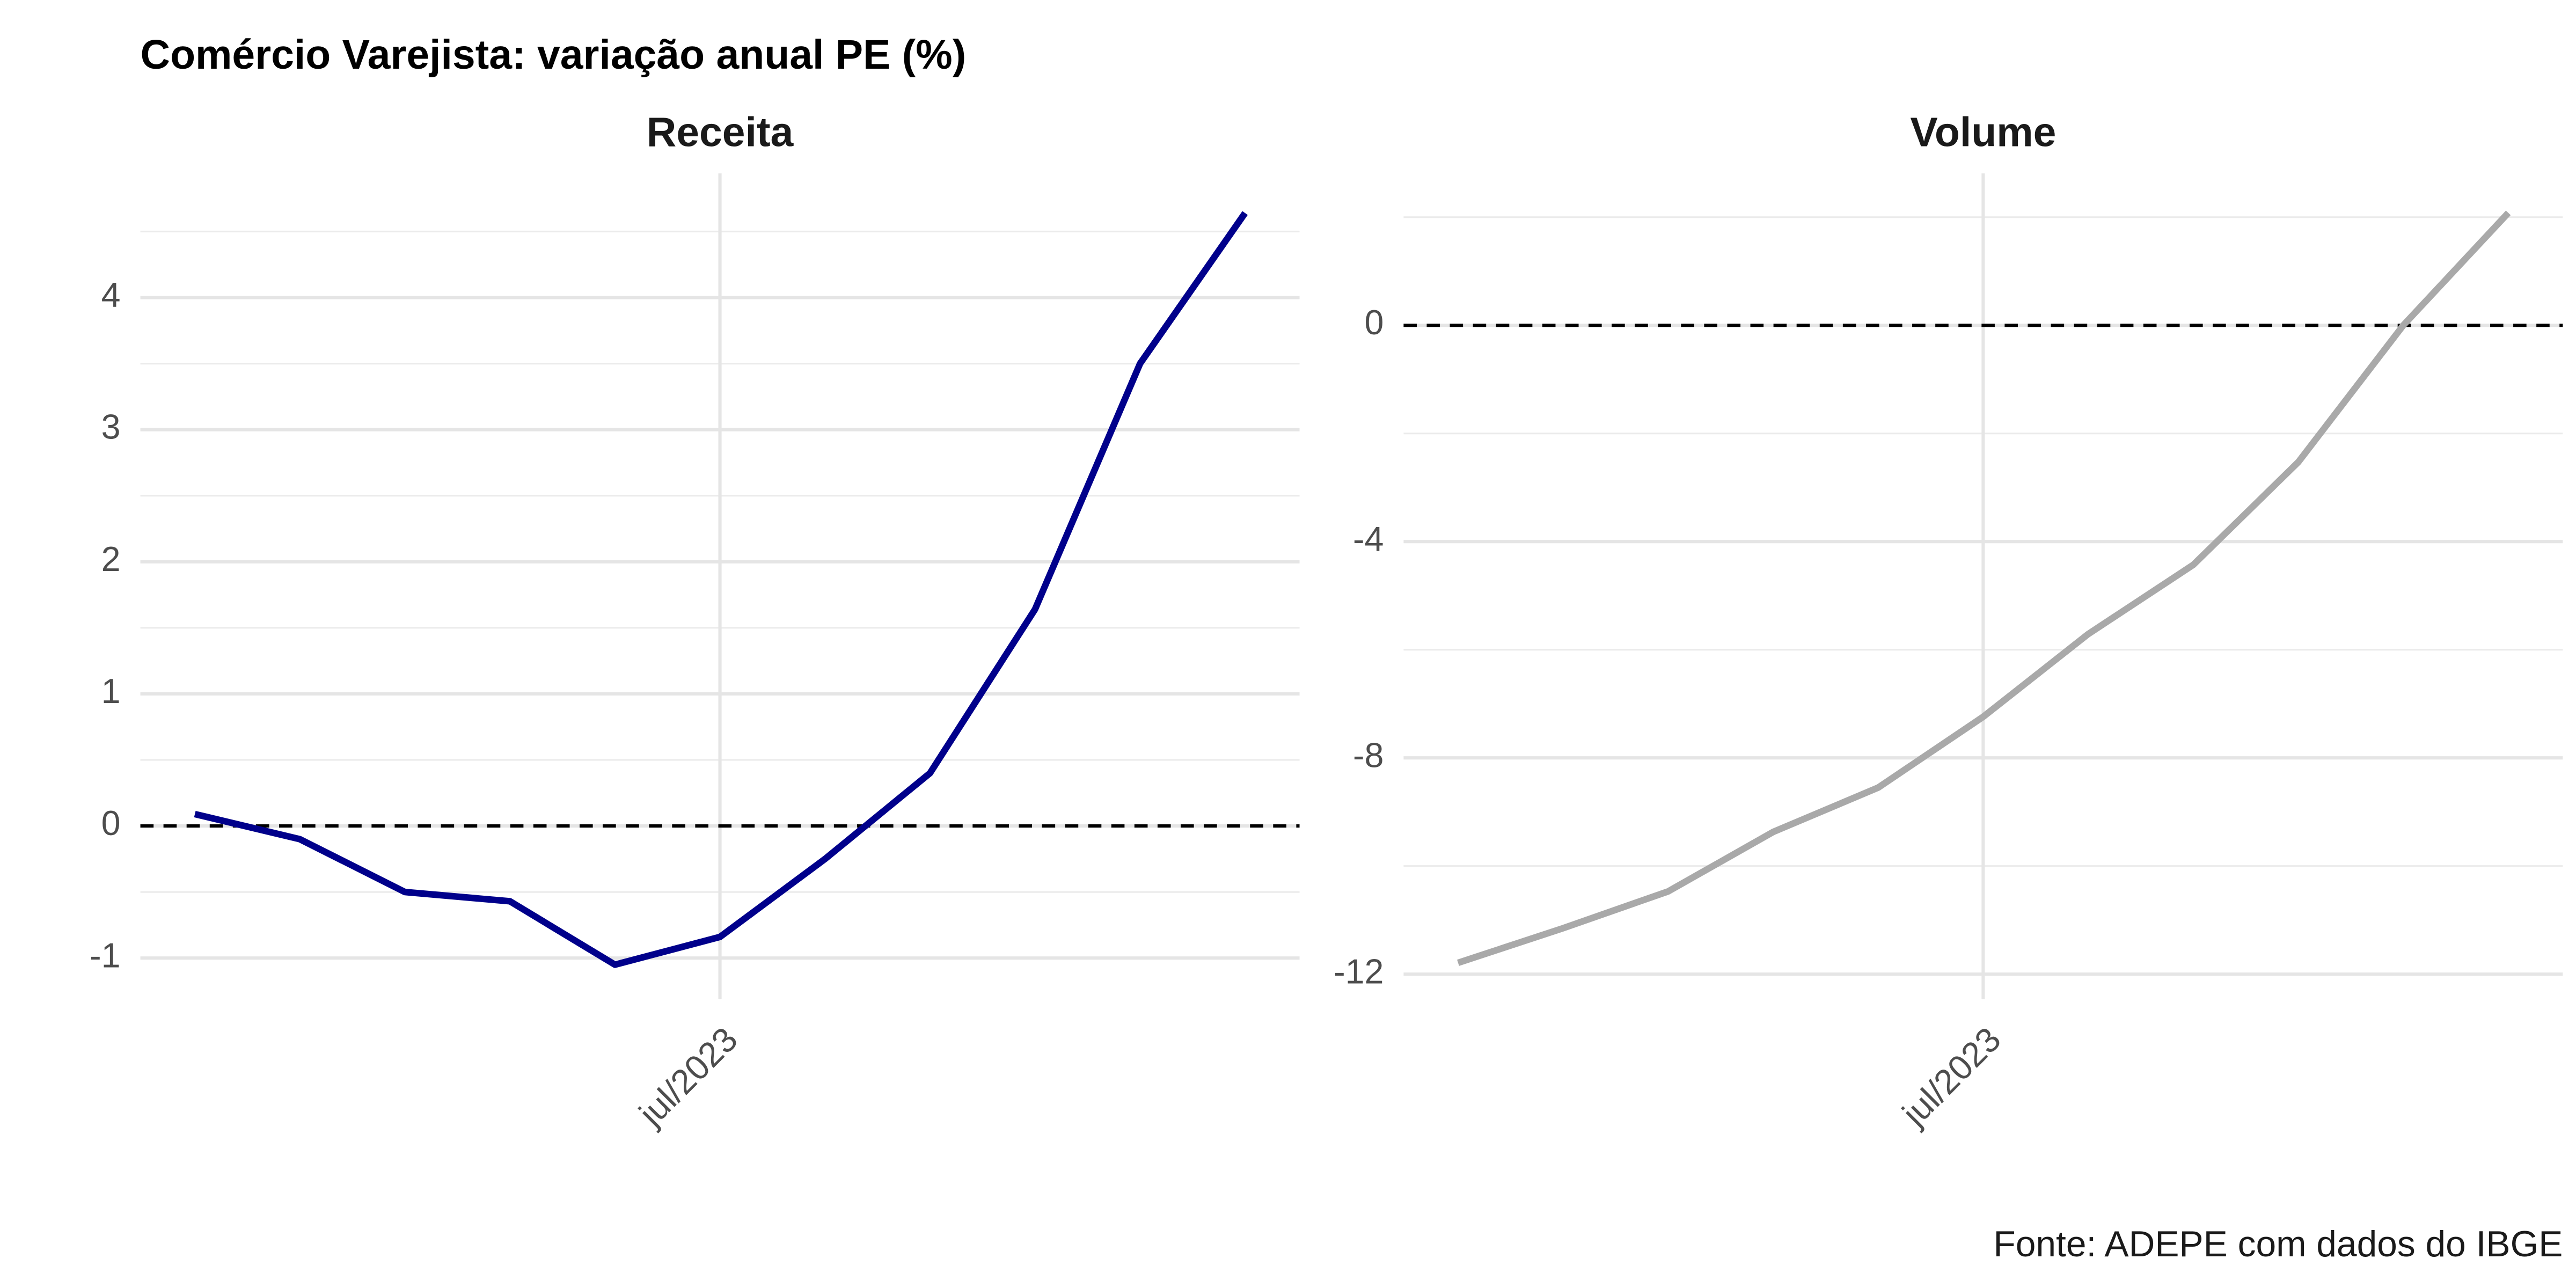 This screenshot has width=2576, height=1288. What do you see at coordinates (111, 295) in the screenshot?
I see `y-tick-label: 4` at bounding box center [111, 295].